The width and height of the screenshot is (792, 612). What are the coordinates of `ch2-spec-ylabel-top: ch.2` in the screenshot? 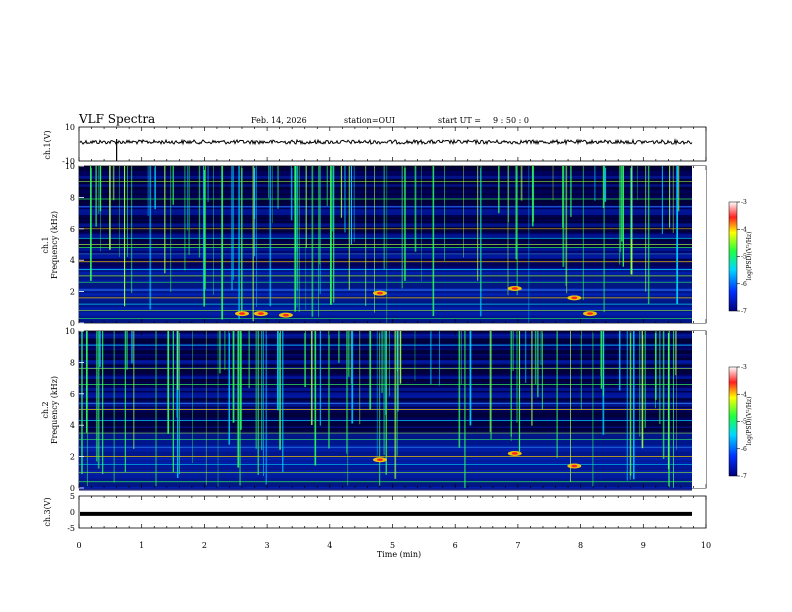 It's located at (45, 409).